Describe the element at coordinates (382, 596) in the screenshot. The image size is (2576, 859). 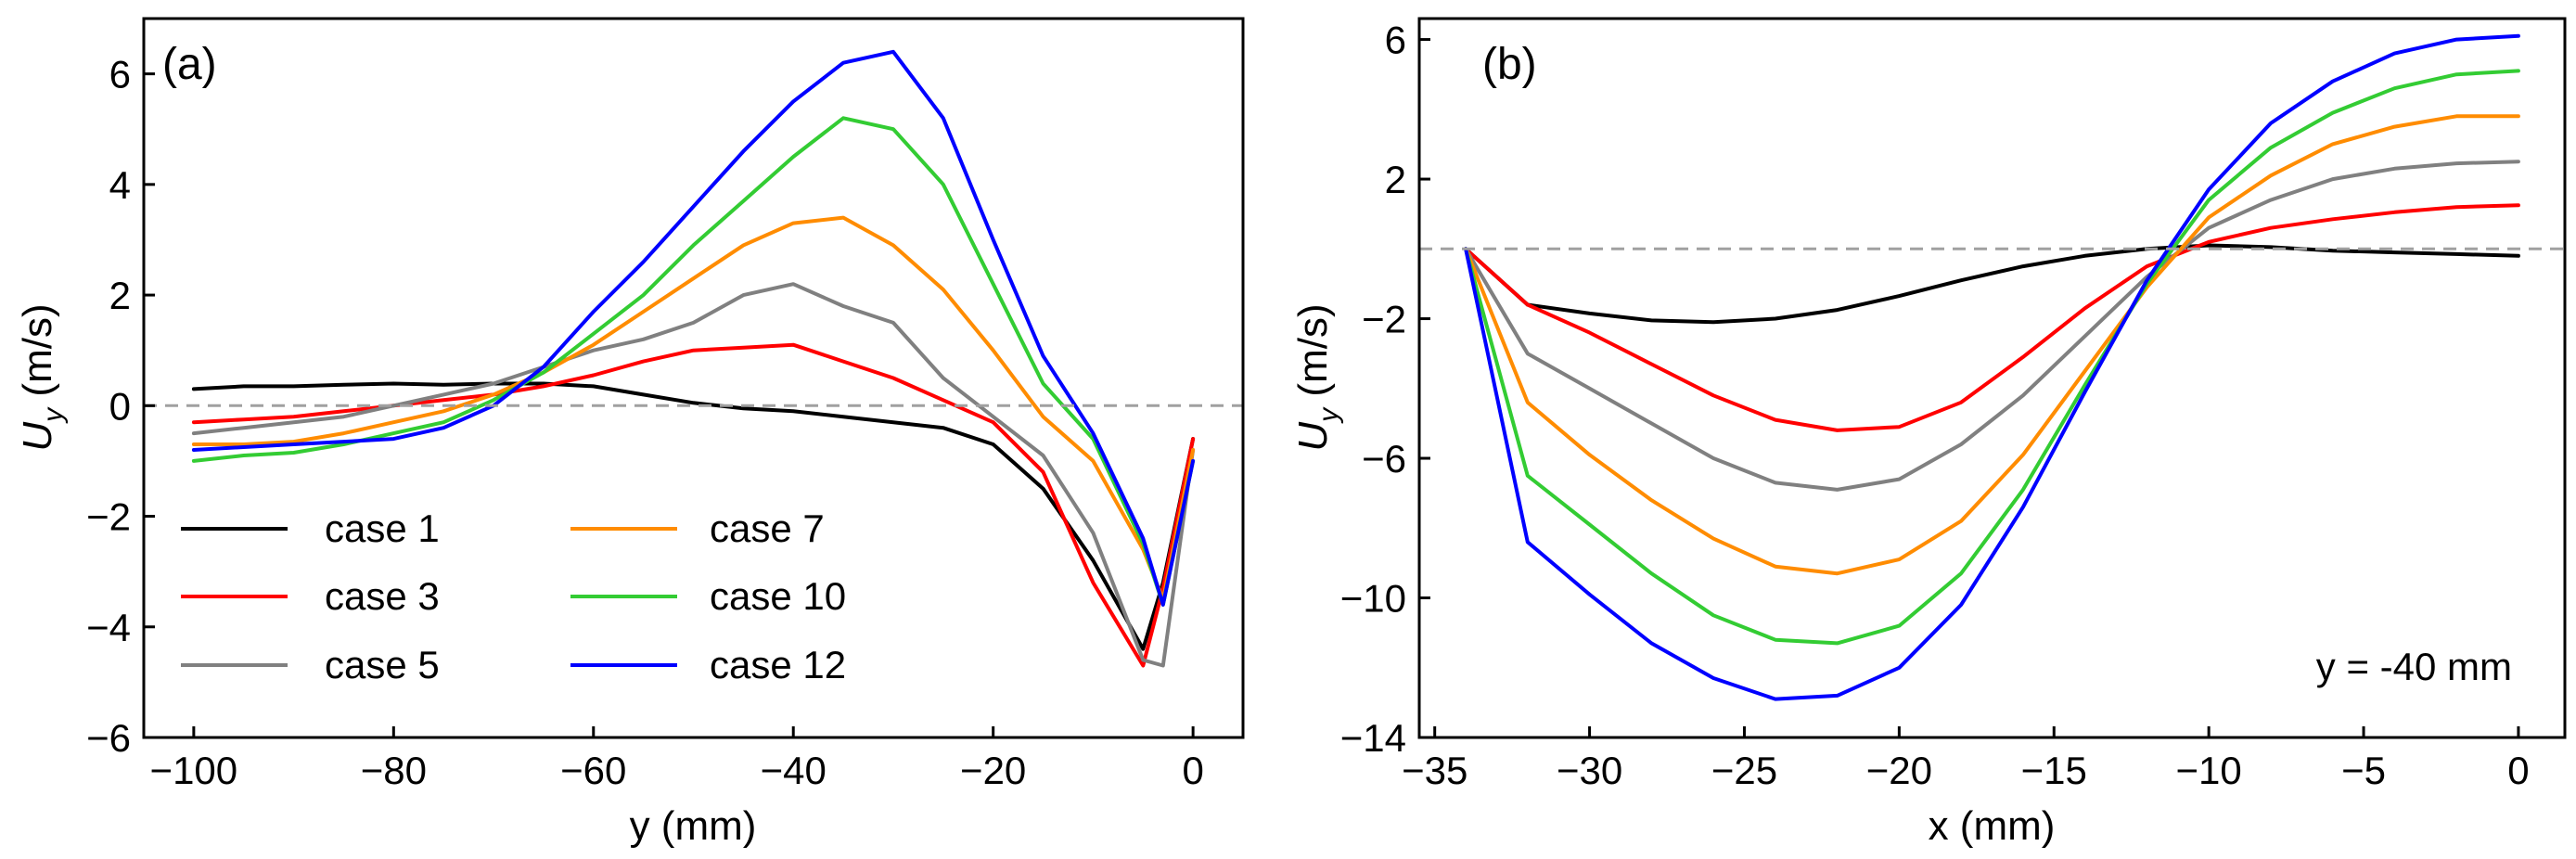
I see `legend-label-case-3: case 3` at that location.